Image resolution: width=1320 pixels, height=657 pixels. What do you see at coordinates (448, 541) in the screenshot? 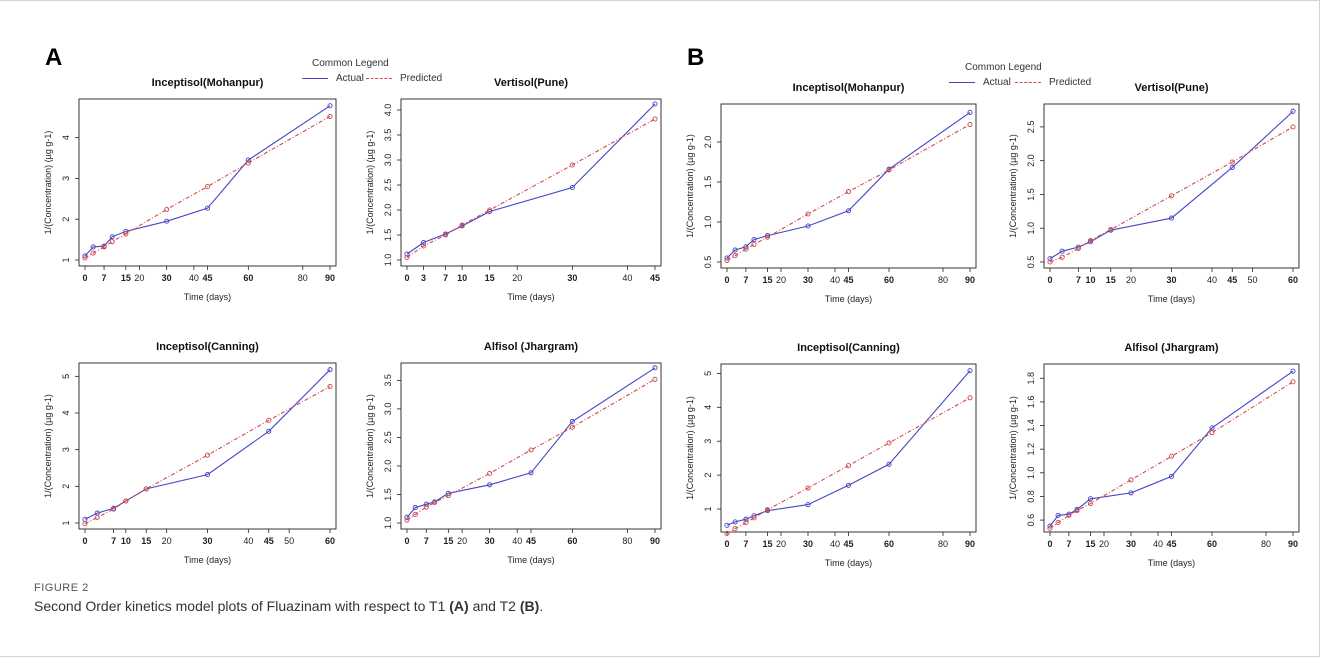
I see `plot-a-4-x-tick-label: 15` at bounding box center [448, 541].